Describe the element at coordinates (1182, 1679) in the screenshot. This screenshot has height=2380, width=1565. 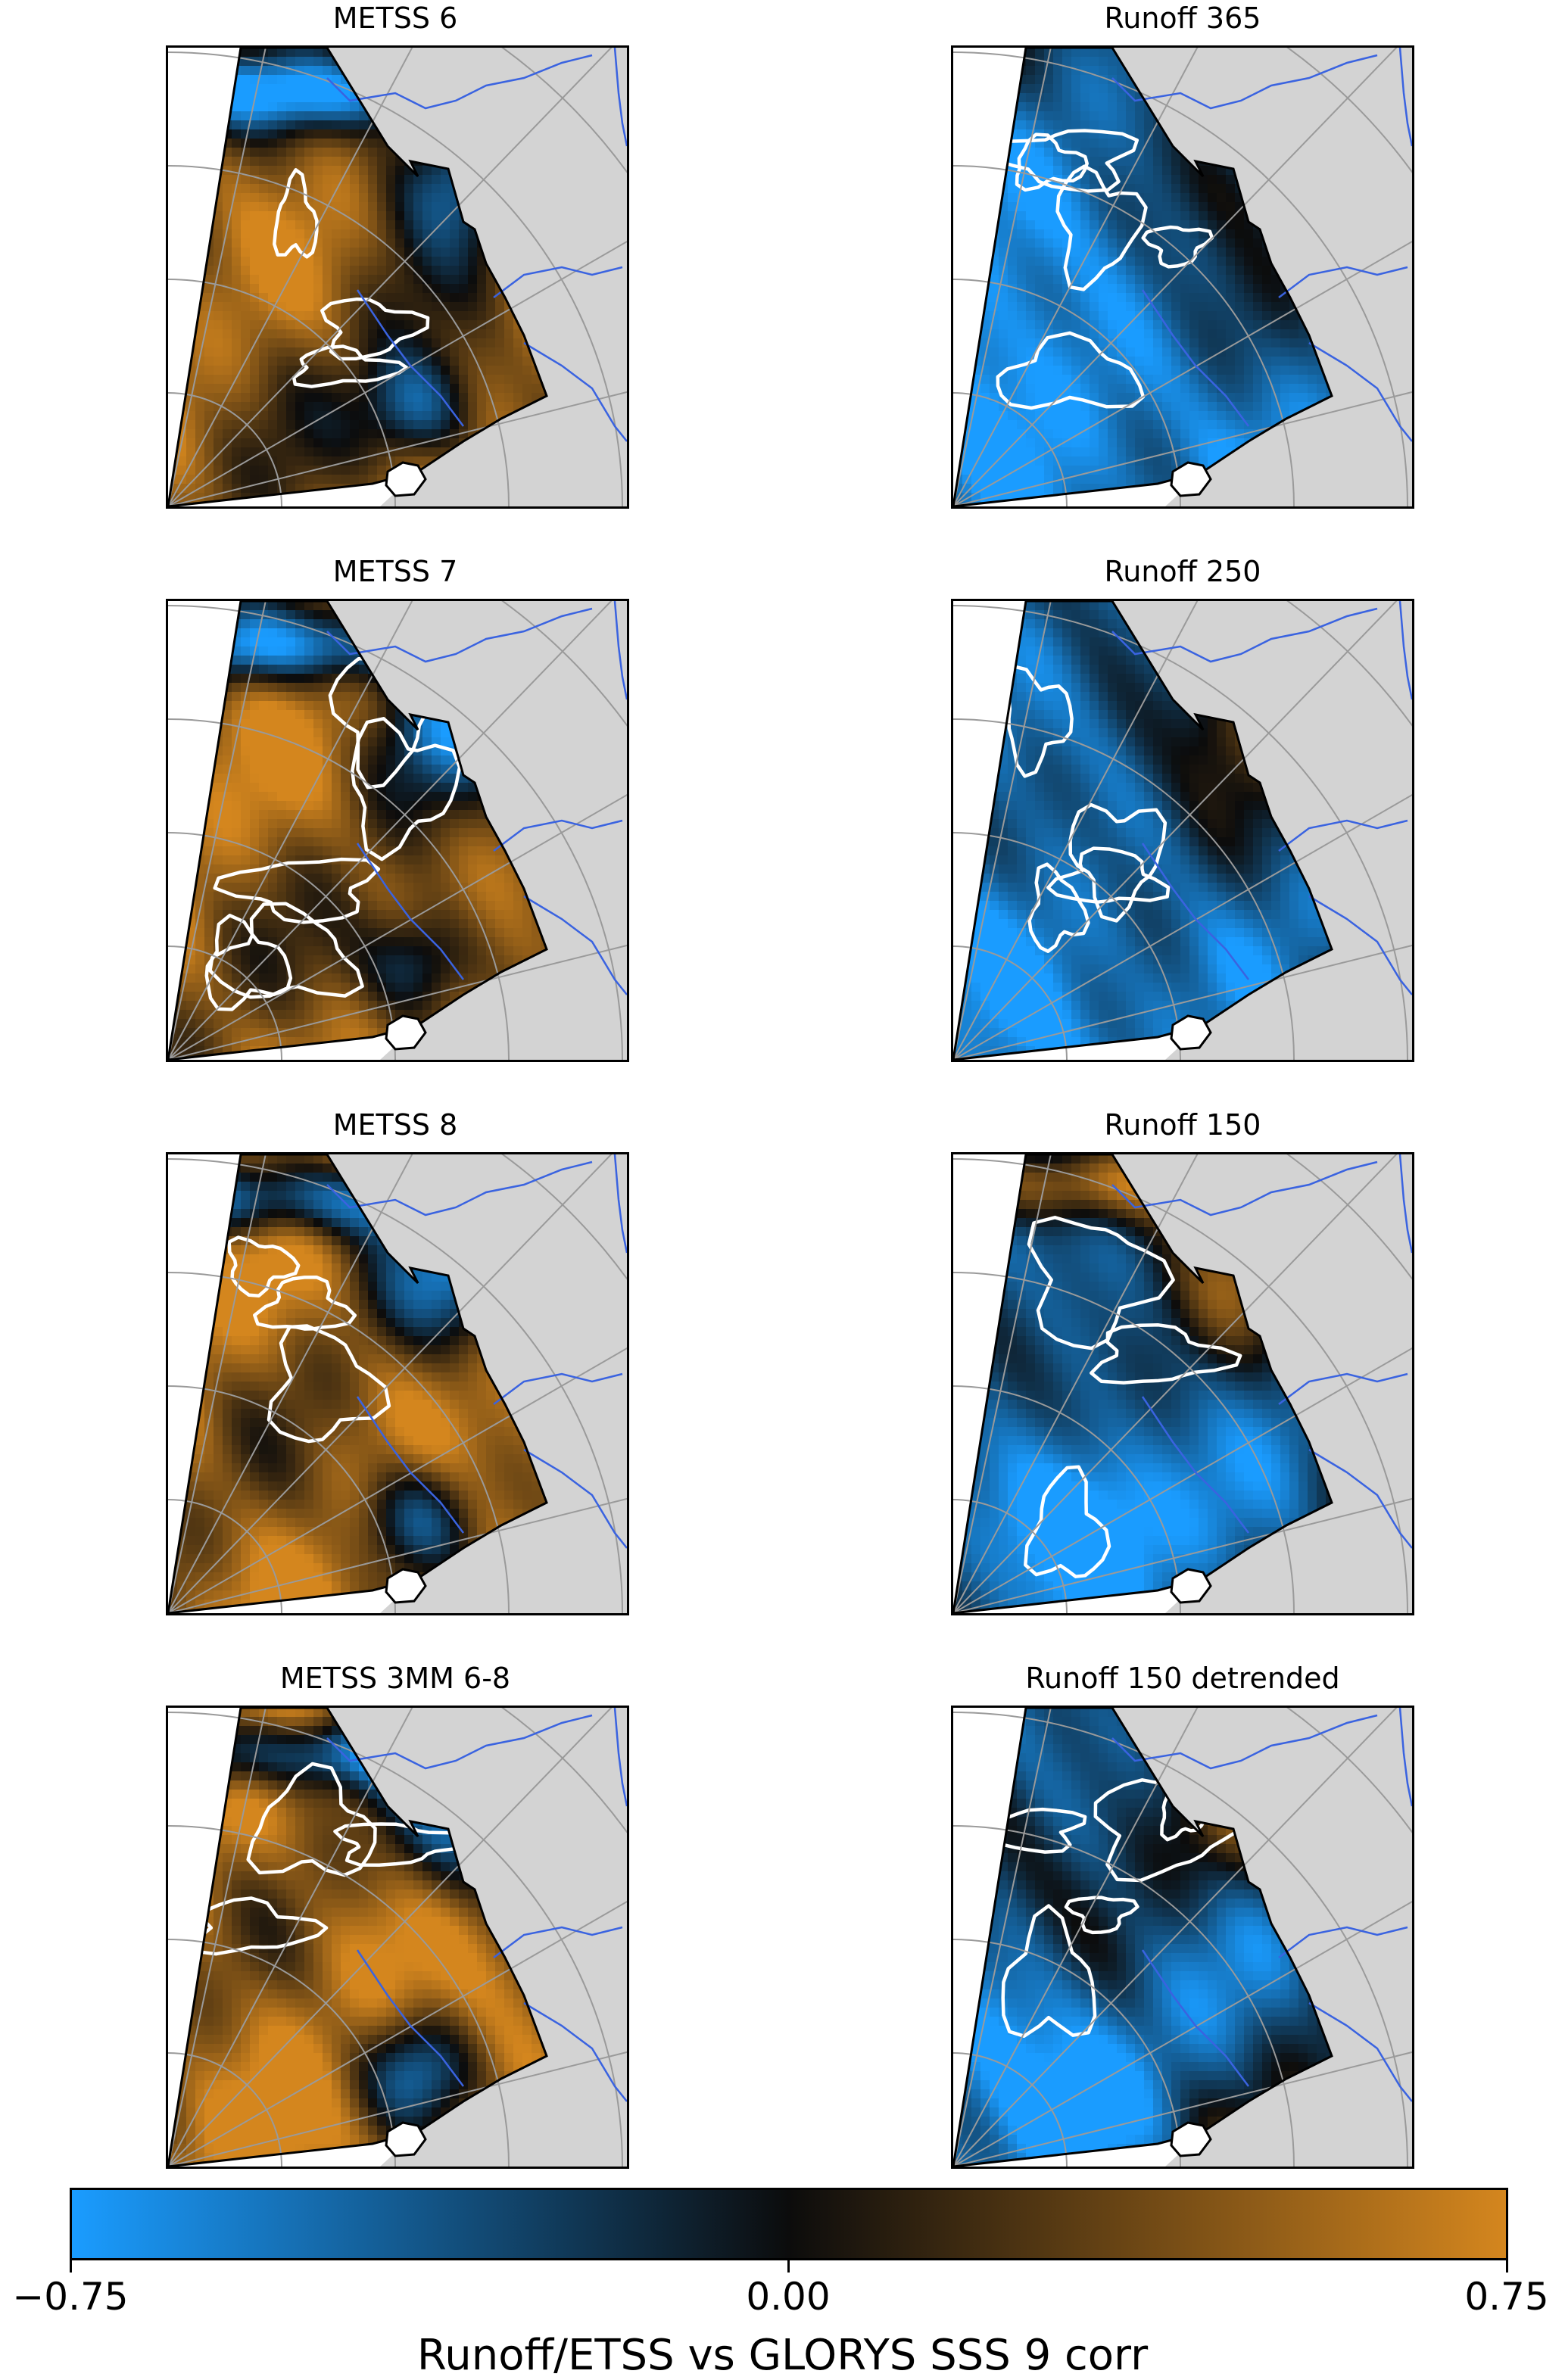
I see `panel-title-runoff150d: Runoff 150 detrended` at that location.